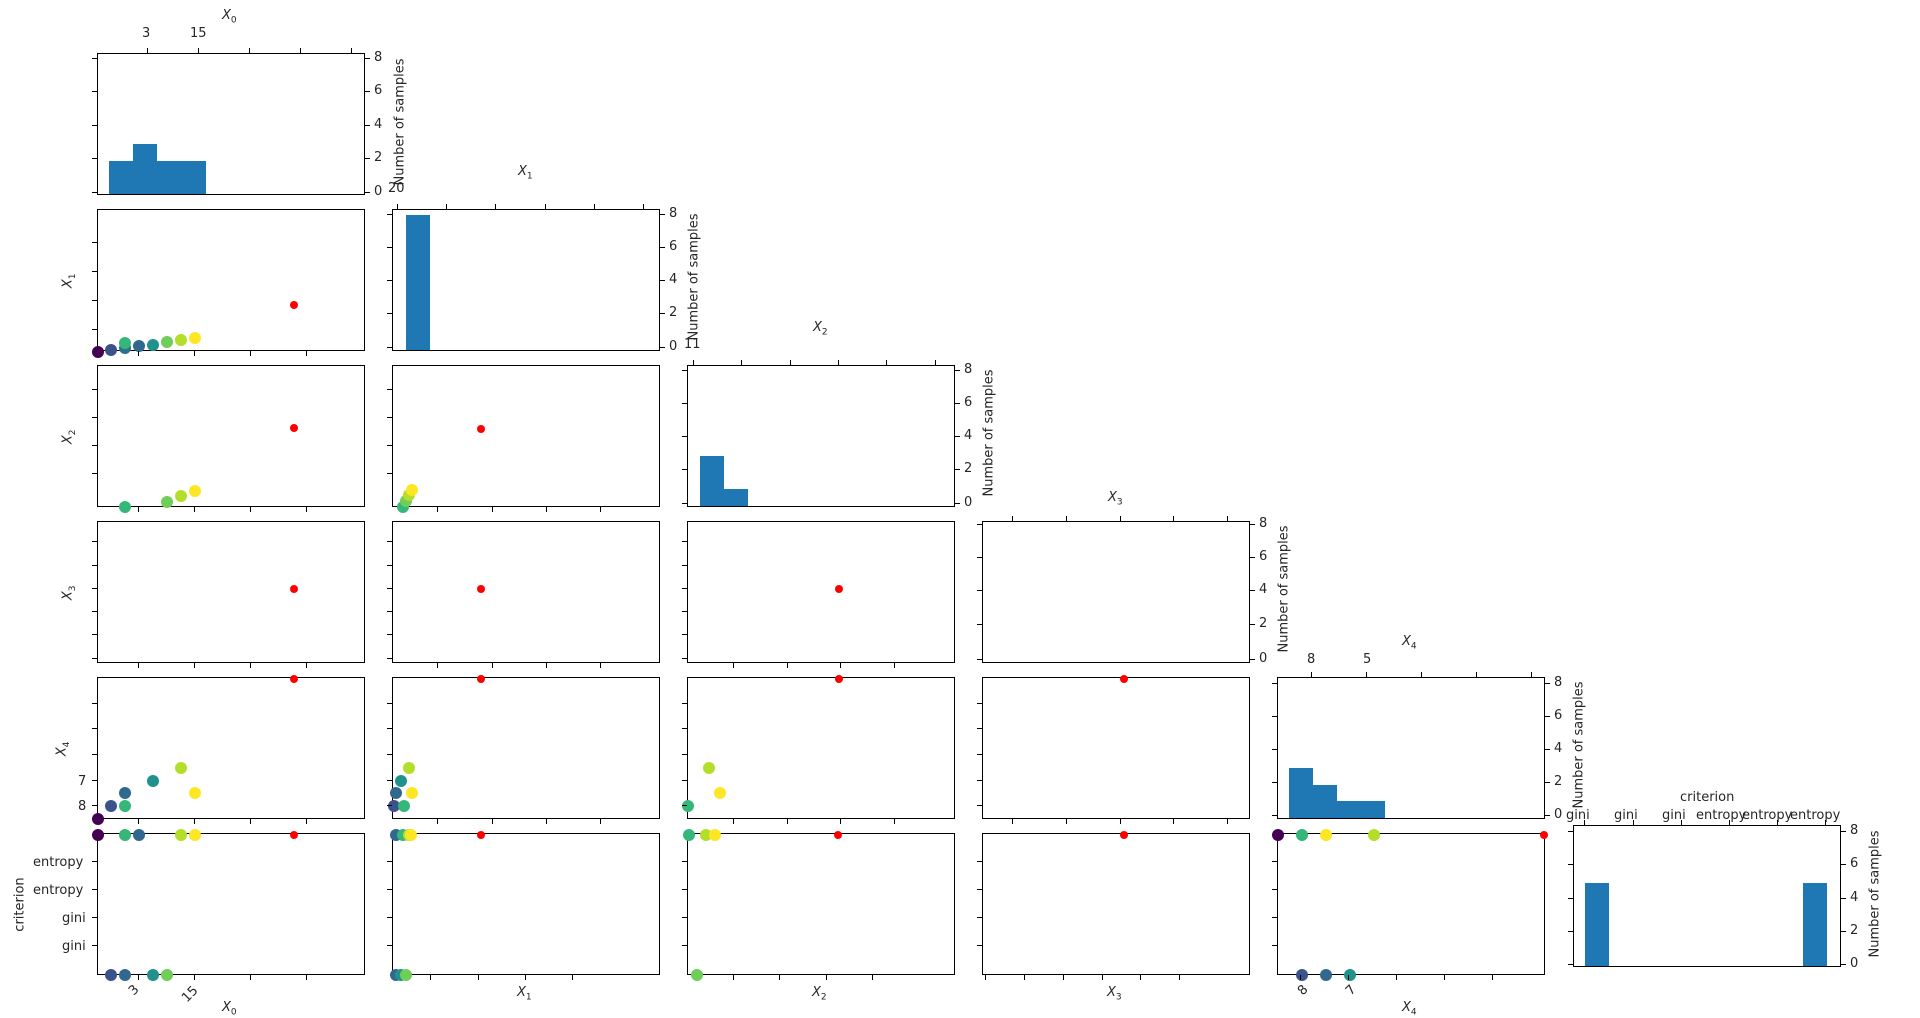 The image size is (1920, 1018). Describe the element at coordinates (69, 437) in the screenshot. I see `ylabel-x2: X2` at that location.